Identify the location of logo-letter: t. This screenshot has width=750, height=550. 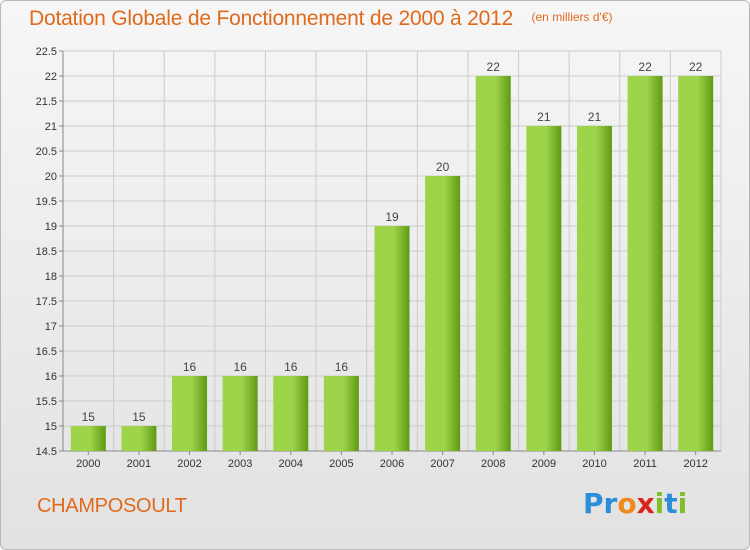
(671, 503).